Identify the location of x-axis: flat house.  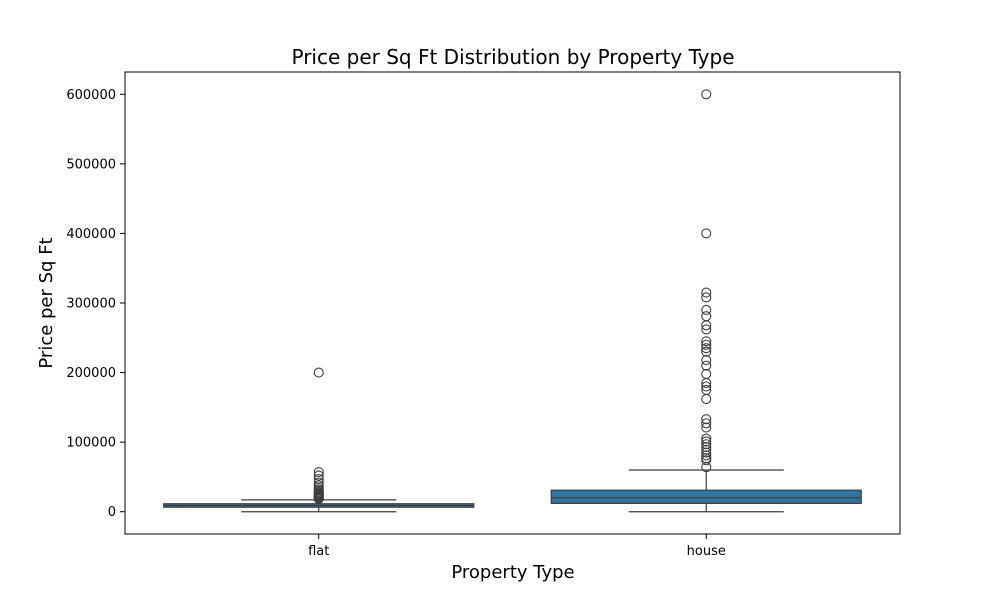
(517, 546).